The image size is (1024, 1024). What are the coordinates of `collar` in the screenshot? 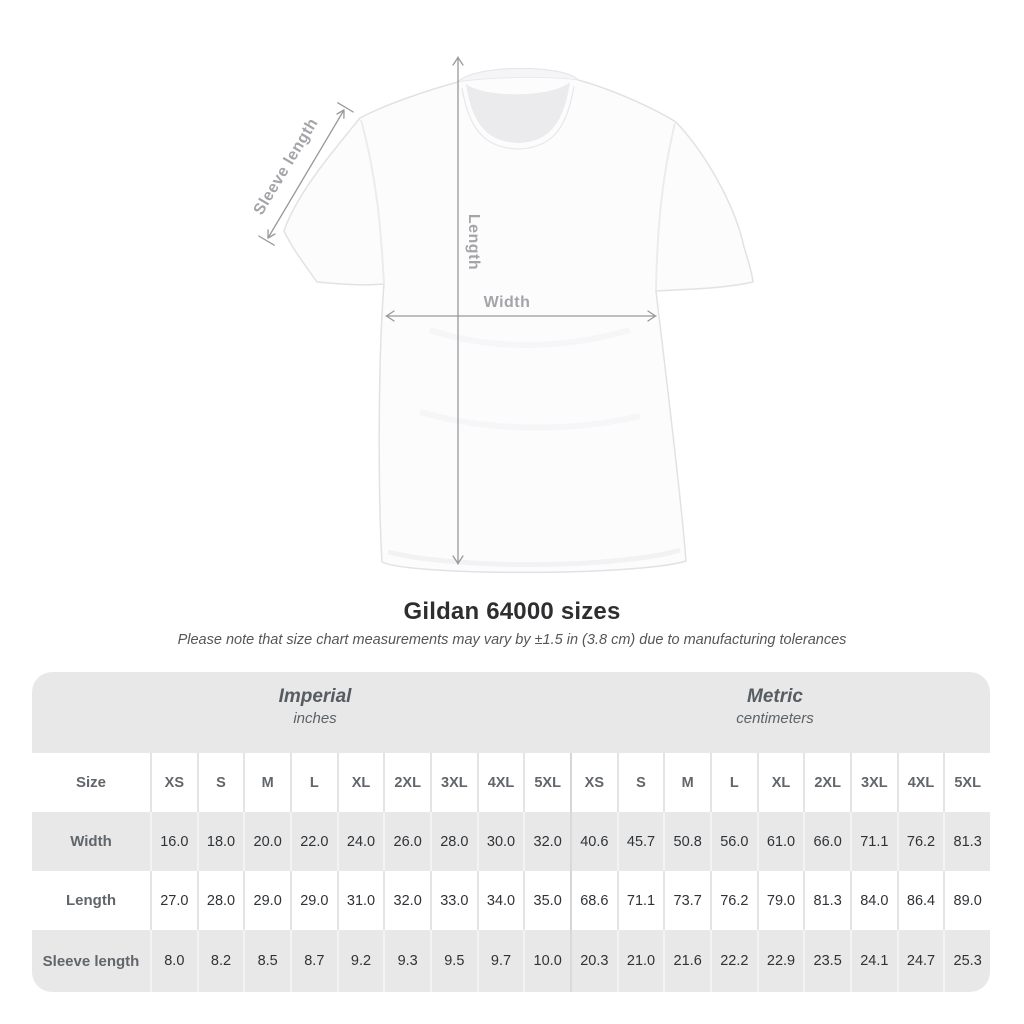 It's located at (518, 109).